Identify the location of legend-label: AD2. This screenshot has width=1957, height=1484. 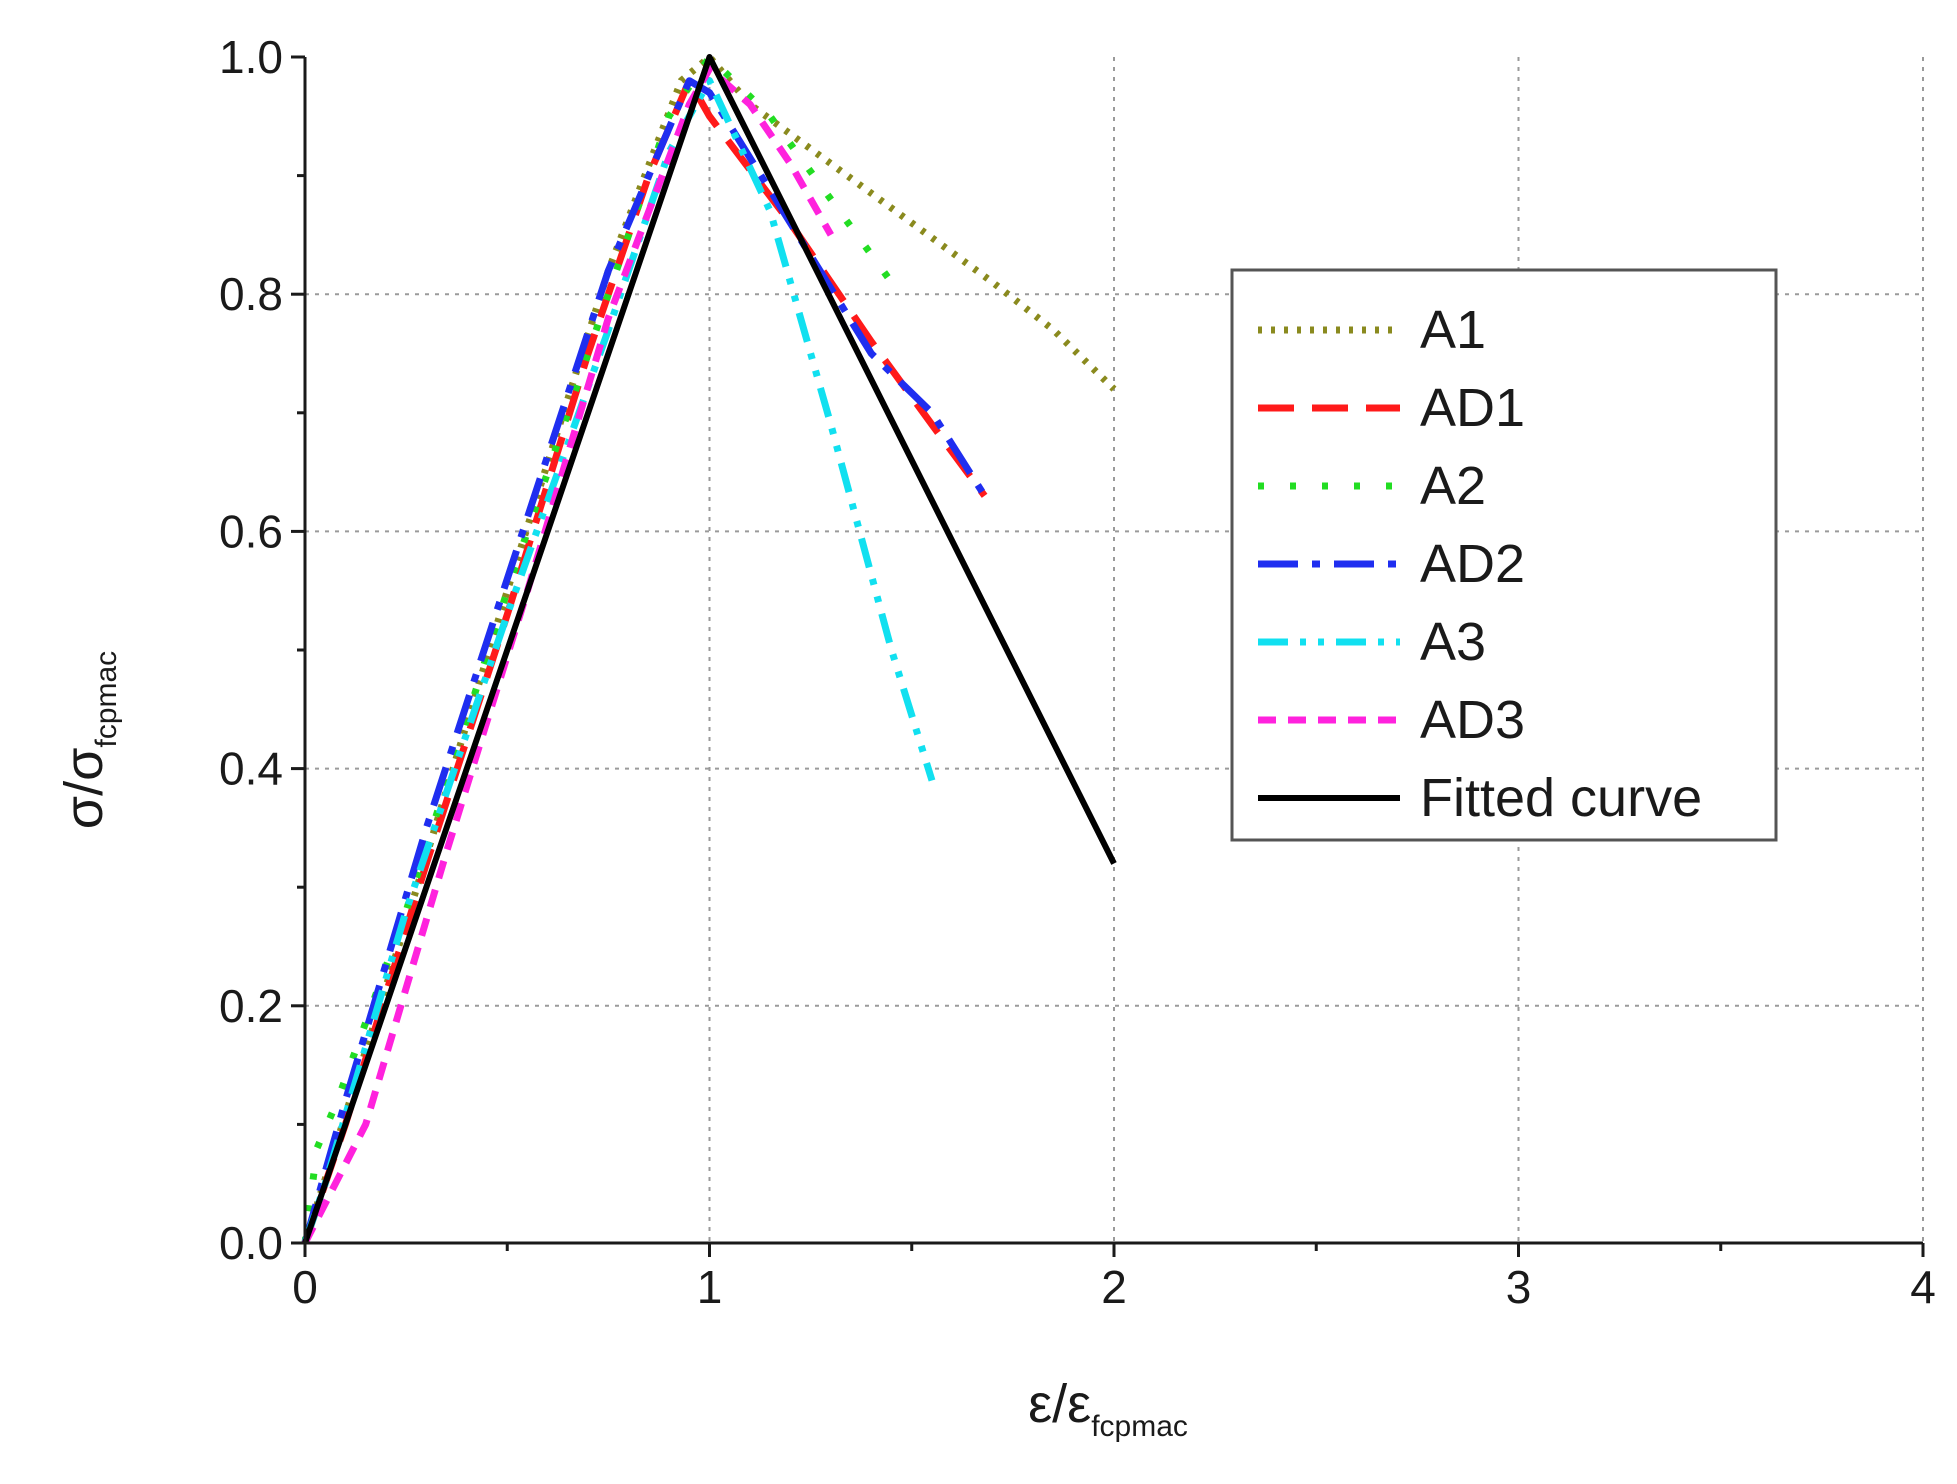
(1472, 564).